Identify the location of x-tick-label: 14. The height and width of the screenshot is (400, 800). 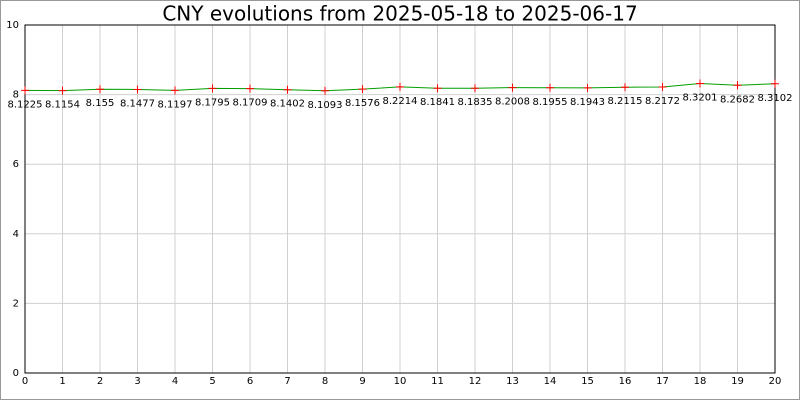
(550, 381).